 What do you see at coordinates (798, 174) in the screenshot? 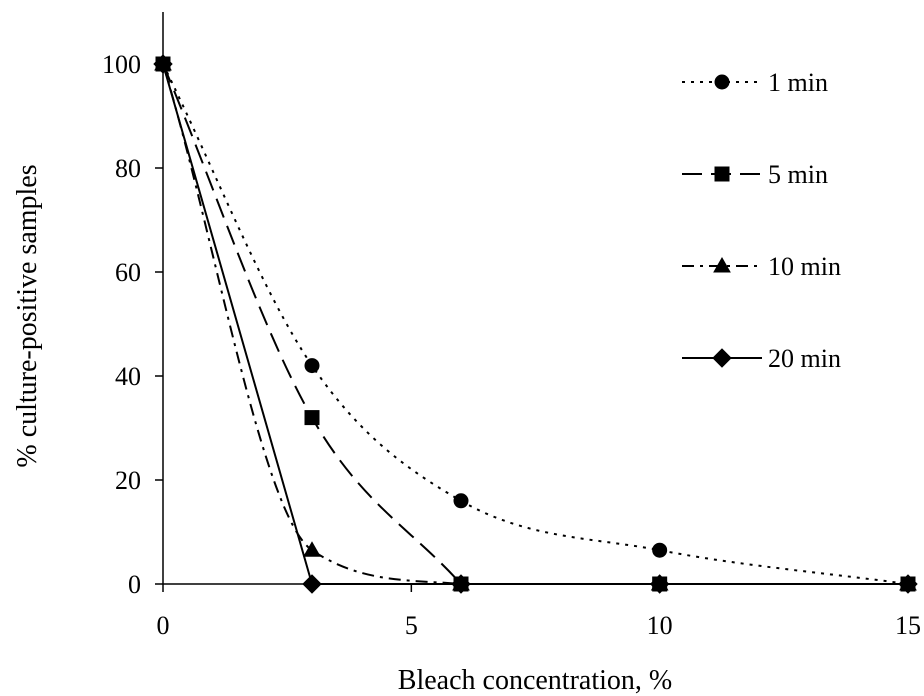
I see `legend-label: 5 min` at bounding box center [798, 174].